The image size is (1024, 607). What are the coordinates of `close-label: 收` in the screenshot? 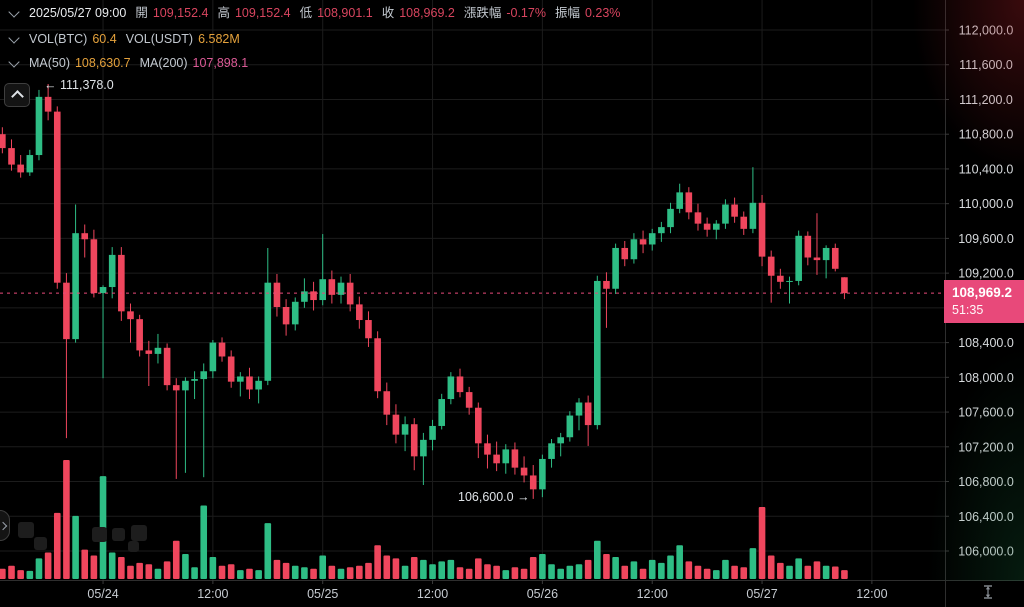 It's located at (388, 13).